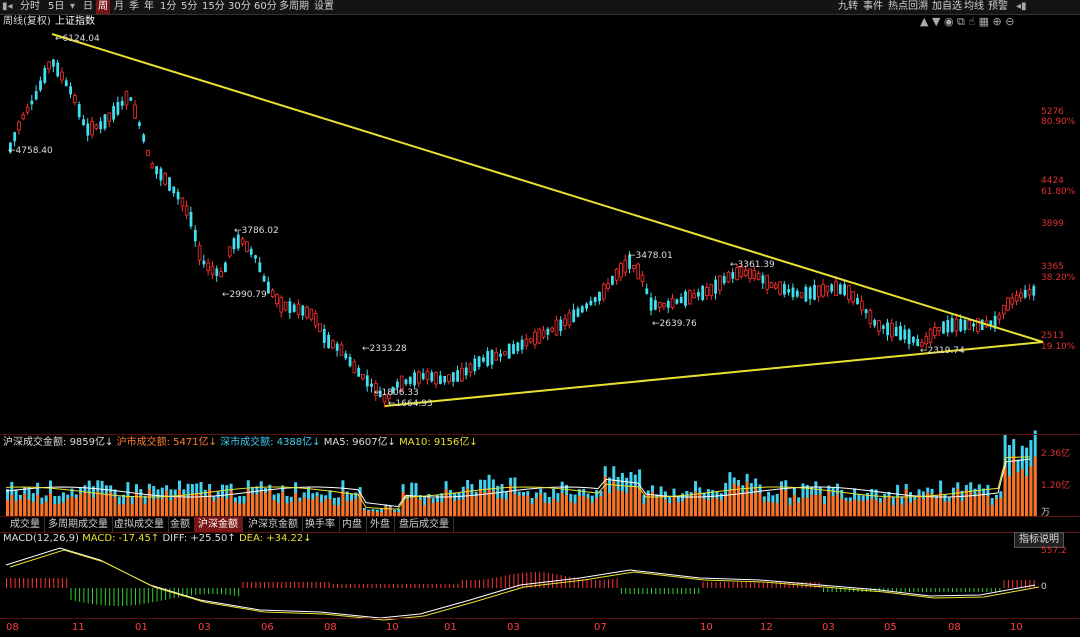 The image size is (1080, 637). I want to click on prev-icon: ▮◂, so click(7, 6).